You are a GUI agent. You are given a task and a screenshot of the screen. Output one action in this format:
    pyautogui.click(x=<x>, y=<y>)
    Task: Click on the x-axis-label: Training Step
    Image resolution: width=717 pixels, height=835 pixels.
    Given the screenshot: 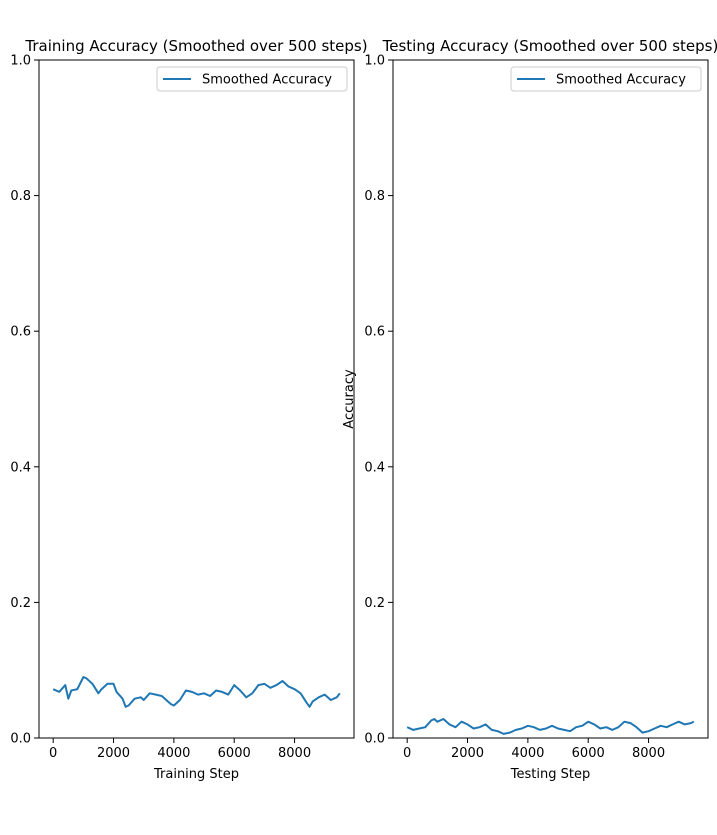 What is the action you would take?
    pyautogui.click(x=196, y=774)
    